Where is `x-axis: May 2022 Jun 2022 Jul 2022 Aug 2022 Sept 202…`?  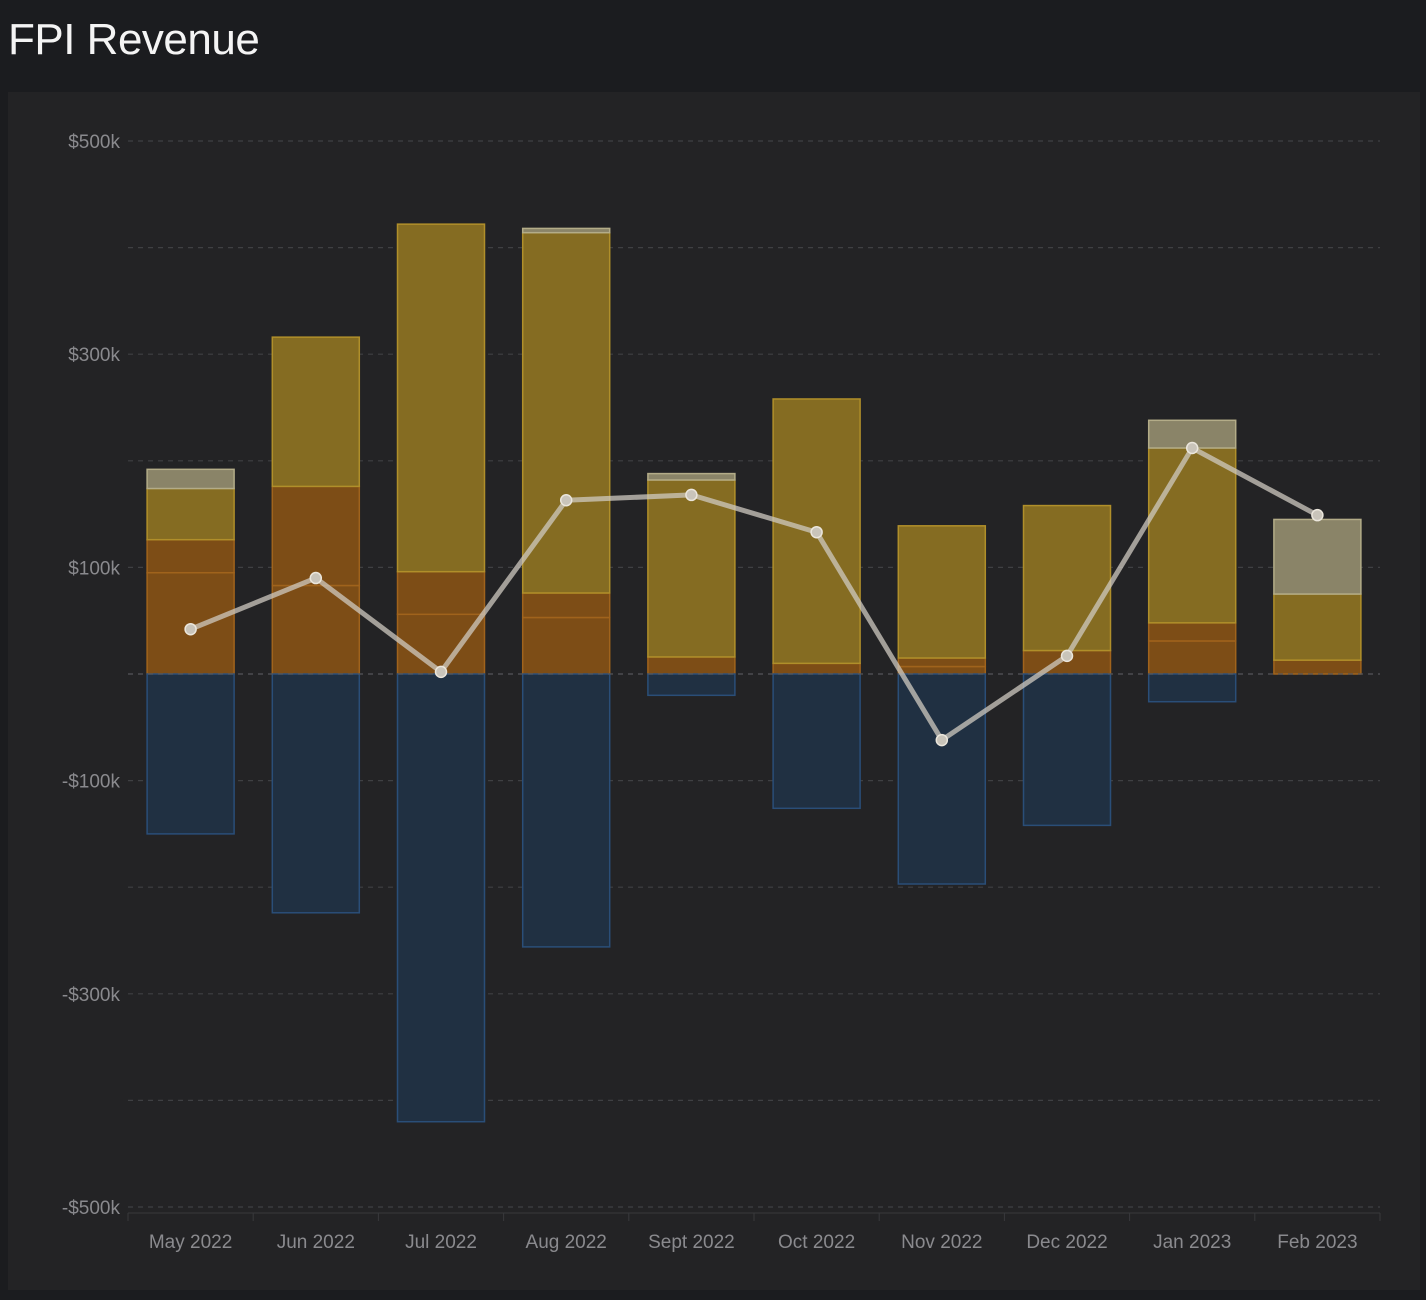
x-axis: May 2022 Jun 2022 Jul 2022 Aug 2022 Sept 202… is located at coordinates (753, 1242).